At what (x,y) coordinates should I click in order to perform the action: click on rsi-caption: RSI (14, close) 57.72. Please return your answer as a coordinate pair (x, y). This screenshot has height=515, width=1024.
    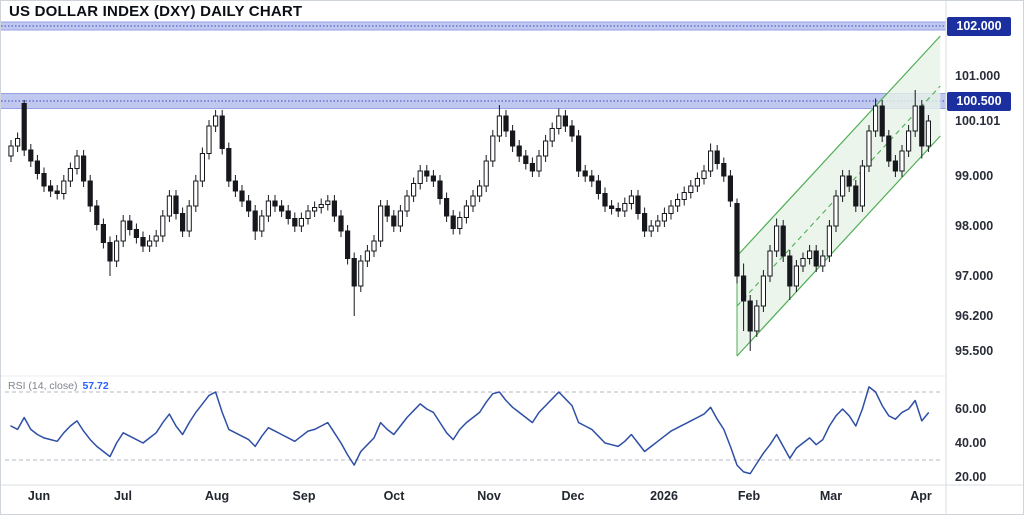
    Looking at the image, I should click on (58, 386).